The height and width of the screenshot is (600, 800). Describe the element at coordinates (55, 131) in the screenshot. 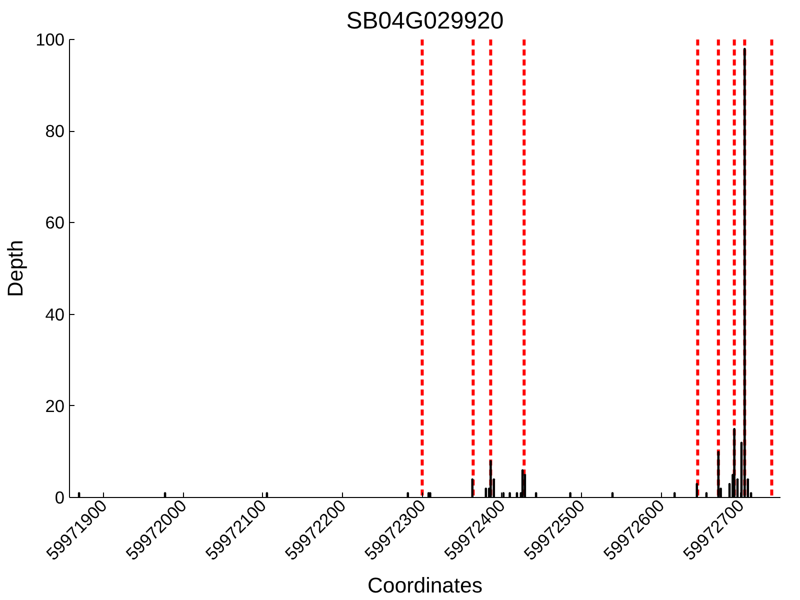

I see `y-tick-label: 80` at that location.